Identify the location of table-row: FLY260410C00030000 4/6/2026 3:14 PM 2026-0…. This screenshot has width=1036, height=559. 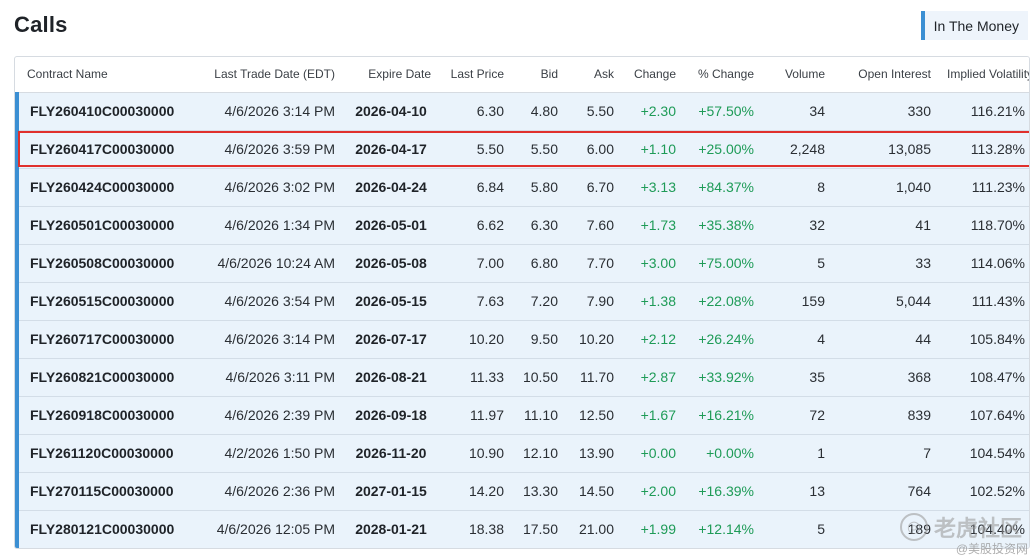
(522, 111).